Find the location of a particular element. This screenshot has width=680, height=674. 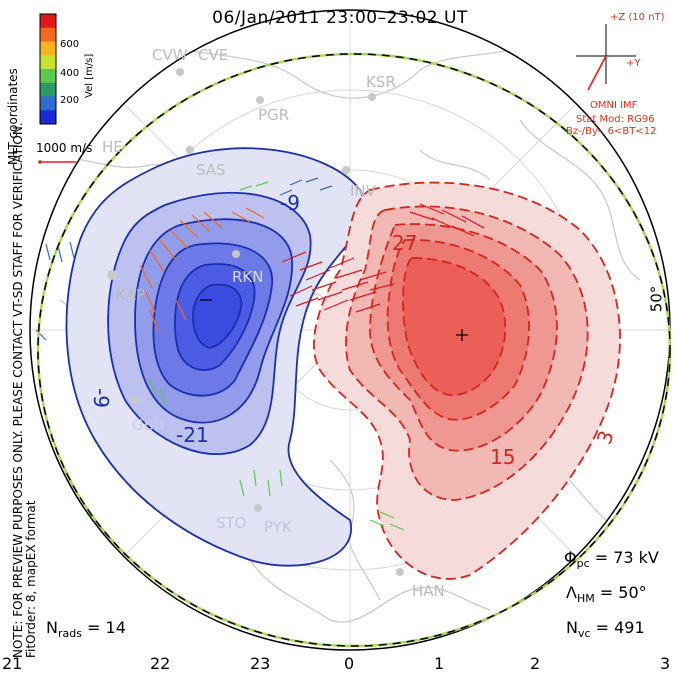

colorbar-tick-400: 400 is located at coordinates (69, 73).